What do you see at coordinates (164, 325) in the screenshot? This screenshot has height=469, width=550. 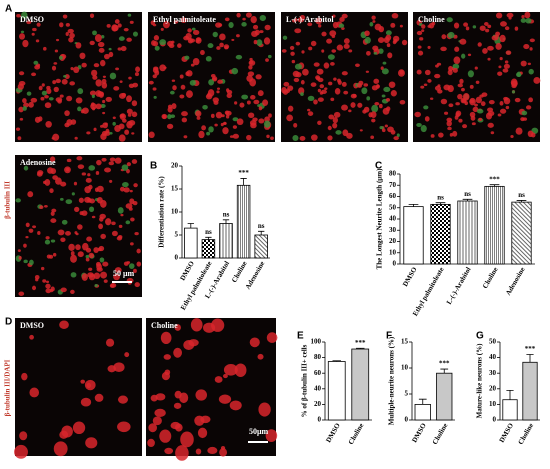 I see `image-label: Choline` at bounding box center [164, 325].